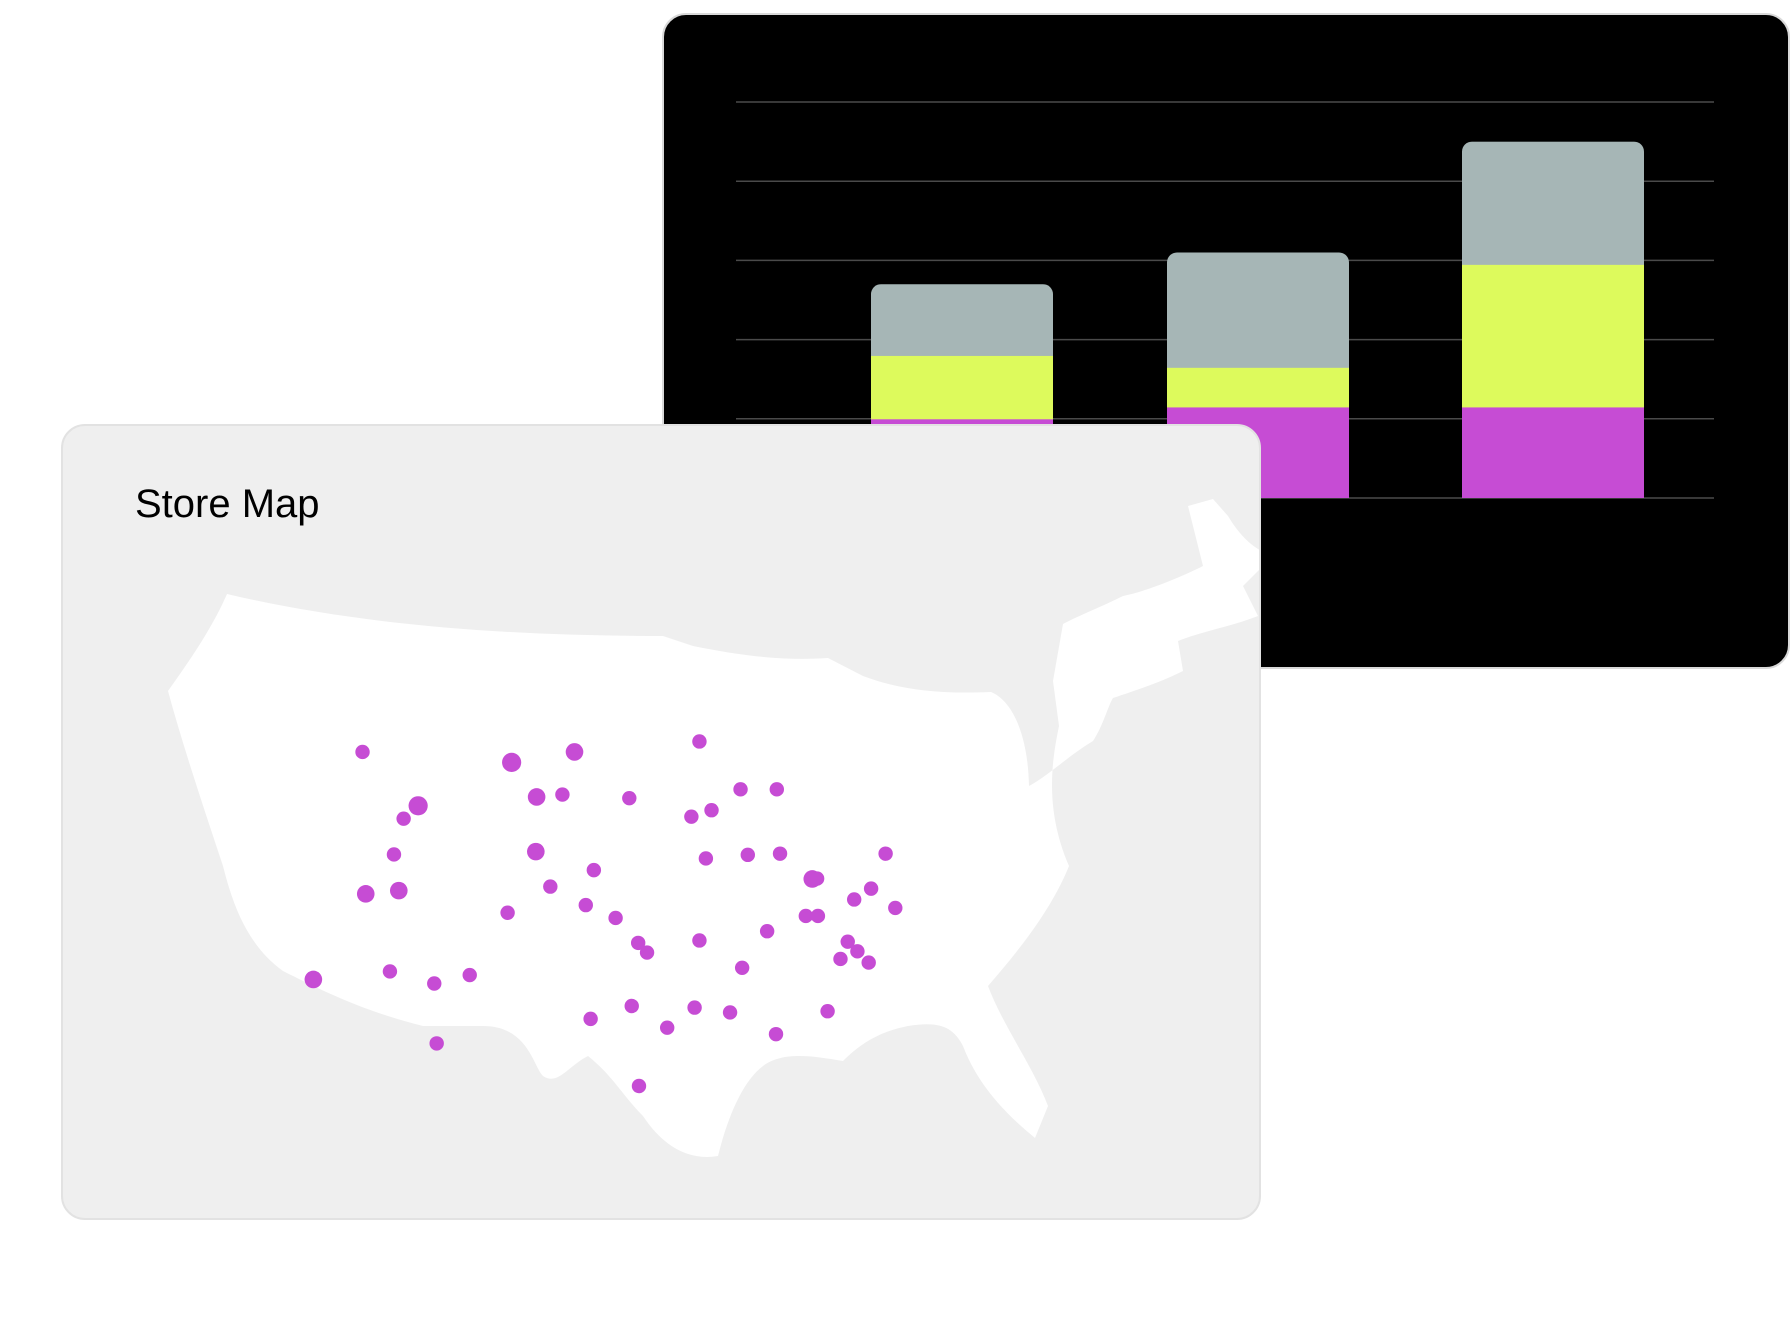 This screenshot has width=1790, height=1335. What do you see at coordinates (227, 504) in the screenshot?
I see `map-title: Store Map` at bounding box center [227, 504].